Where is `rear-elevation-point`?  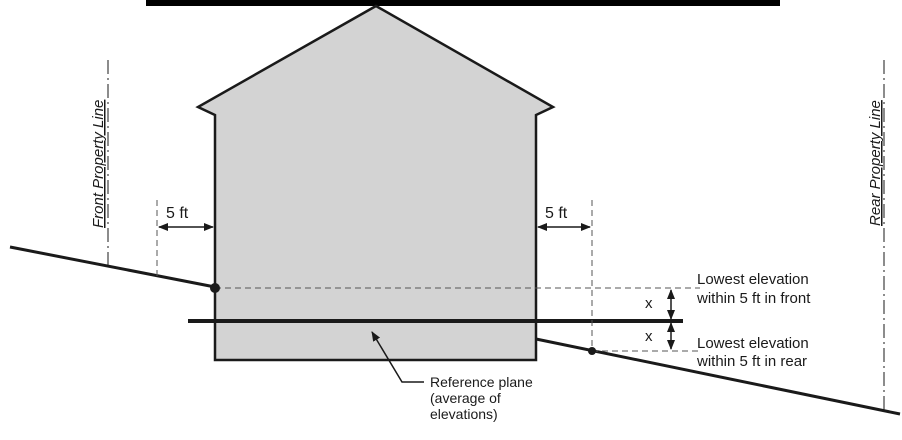 rear-elevation-point is located at coordinates (592, 351).